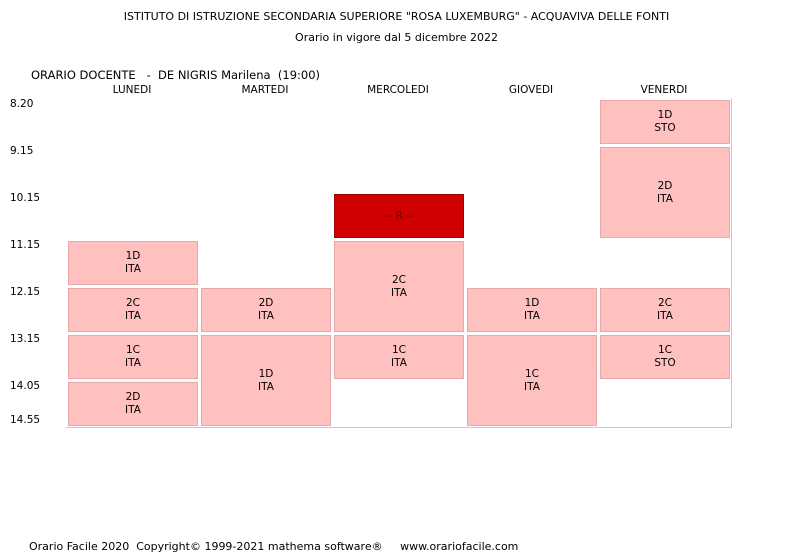 The width and height of the screenshot is (793, 559). What do you see at coordinates (25, 245) in the screenshot?
I see `time-label: 11.15` at bounding box center [25, 245].